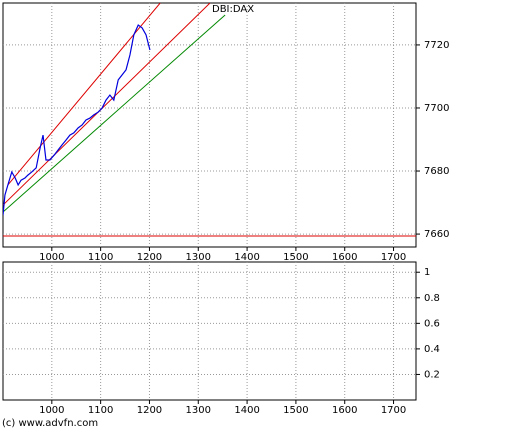 The width and height of the screenshot is (512, 430). I want to click on y-tick-label: 7700, so click(436, 108).